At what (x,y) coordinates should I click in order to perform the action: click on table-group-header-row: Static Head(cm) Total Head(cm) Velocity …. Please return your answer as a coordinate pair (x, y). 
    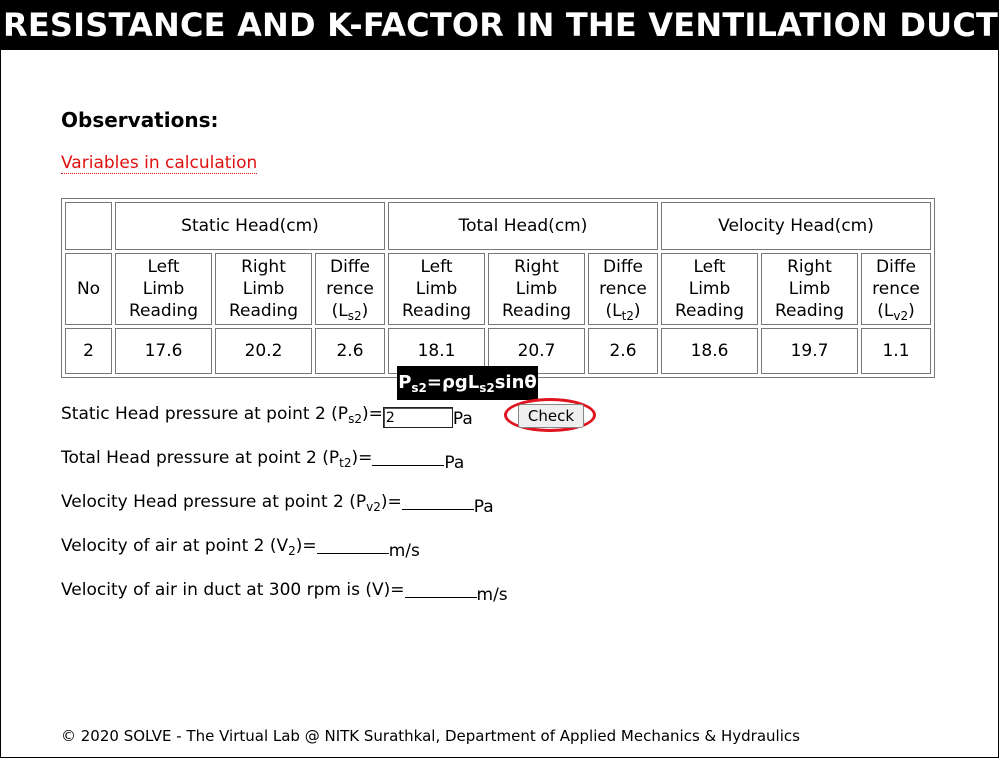
    Looking at the image, I should click on (498, 226).